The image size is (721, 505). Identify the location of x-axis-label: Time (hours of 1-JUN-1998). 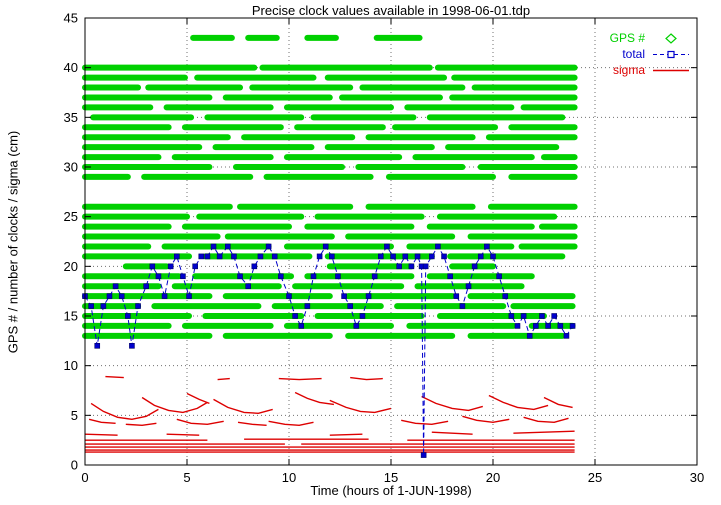
(391, 490).